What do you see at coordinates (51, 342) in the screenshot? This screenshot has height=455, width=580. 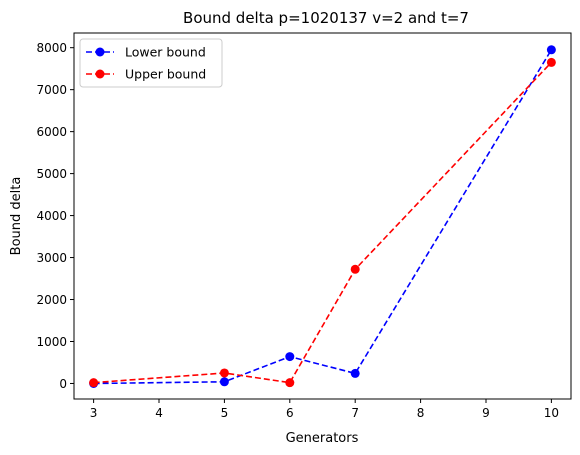 I see `y-tick-label: 1000` at bounding box center [51, 342].